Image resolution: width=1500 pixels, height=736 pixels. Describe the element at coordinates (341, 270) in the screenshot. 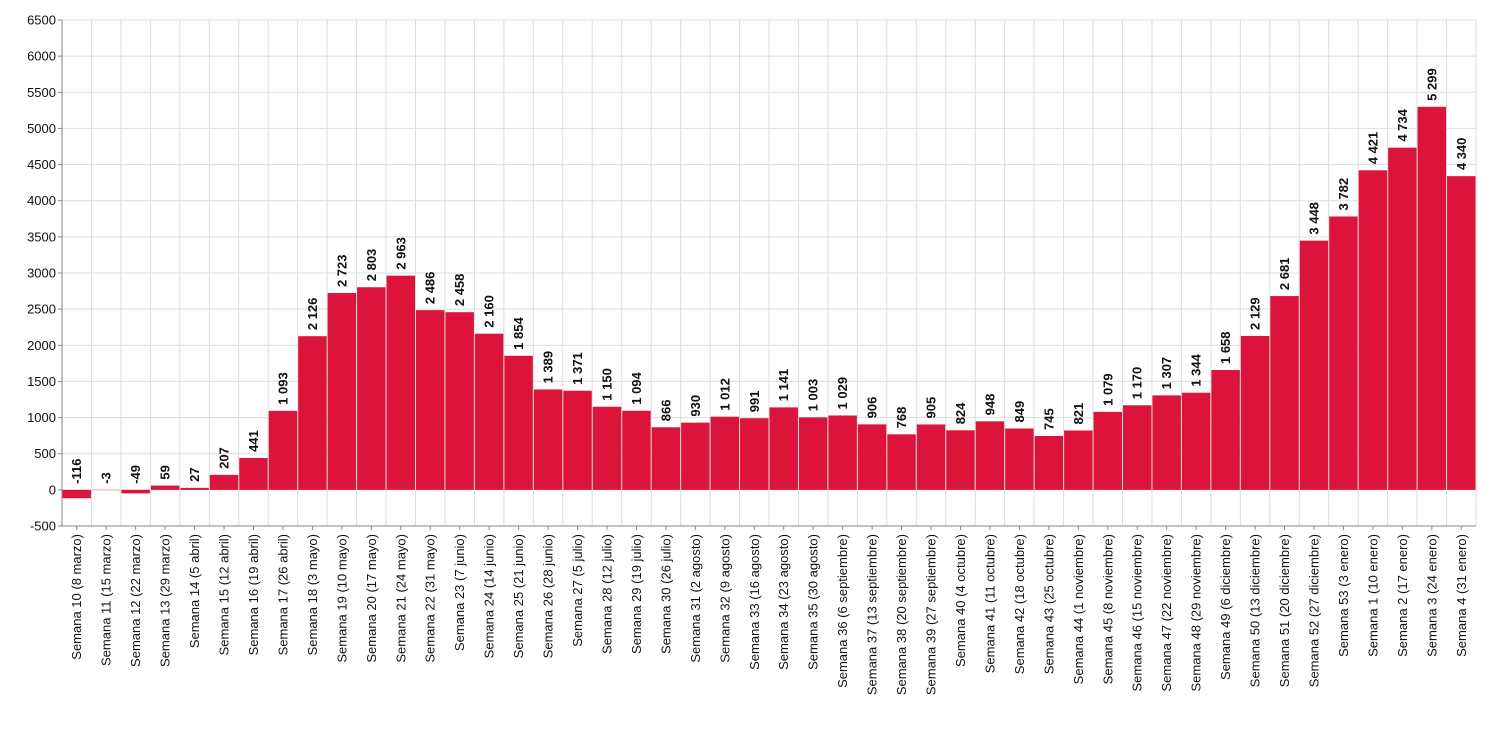

I see `value-label: 2 723` at that location.